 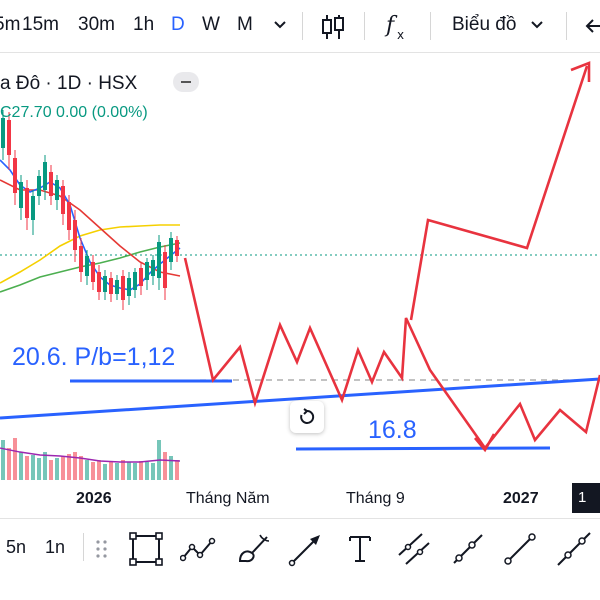 What do you see at coordinates (96, 24) in the screenshot?
I see `timeframe-30m: 30m` at bounding box center [96, 24].